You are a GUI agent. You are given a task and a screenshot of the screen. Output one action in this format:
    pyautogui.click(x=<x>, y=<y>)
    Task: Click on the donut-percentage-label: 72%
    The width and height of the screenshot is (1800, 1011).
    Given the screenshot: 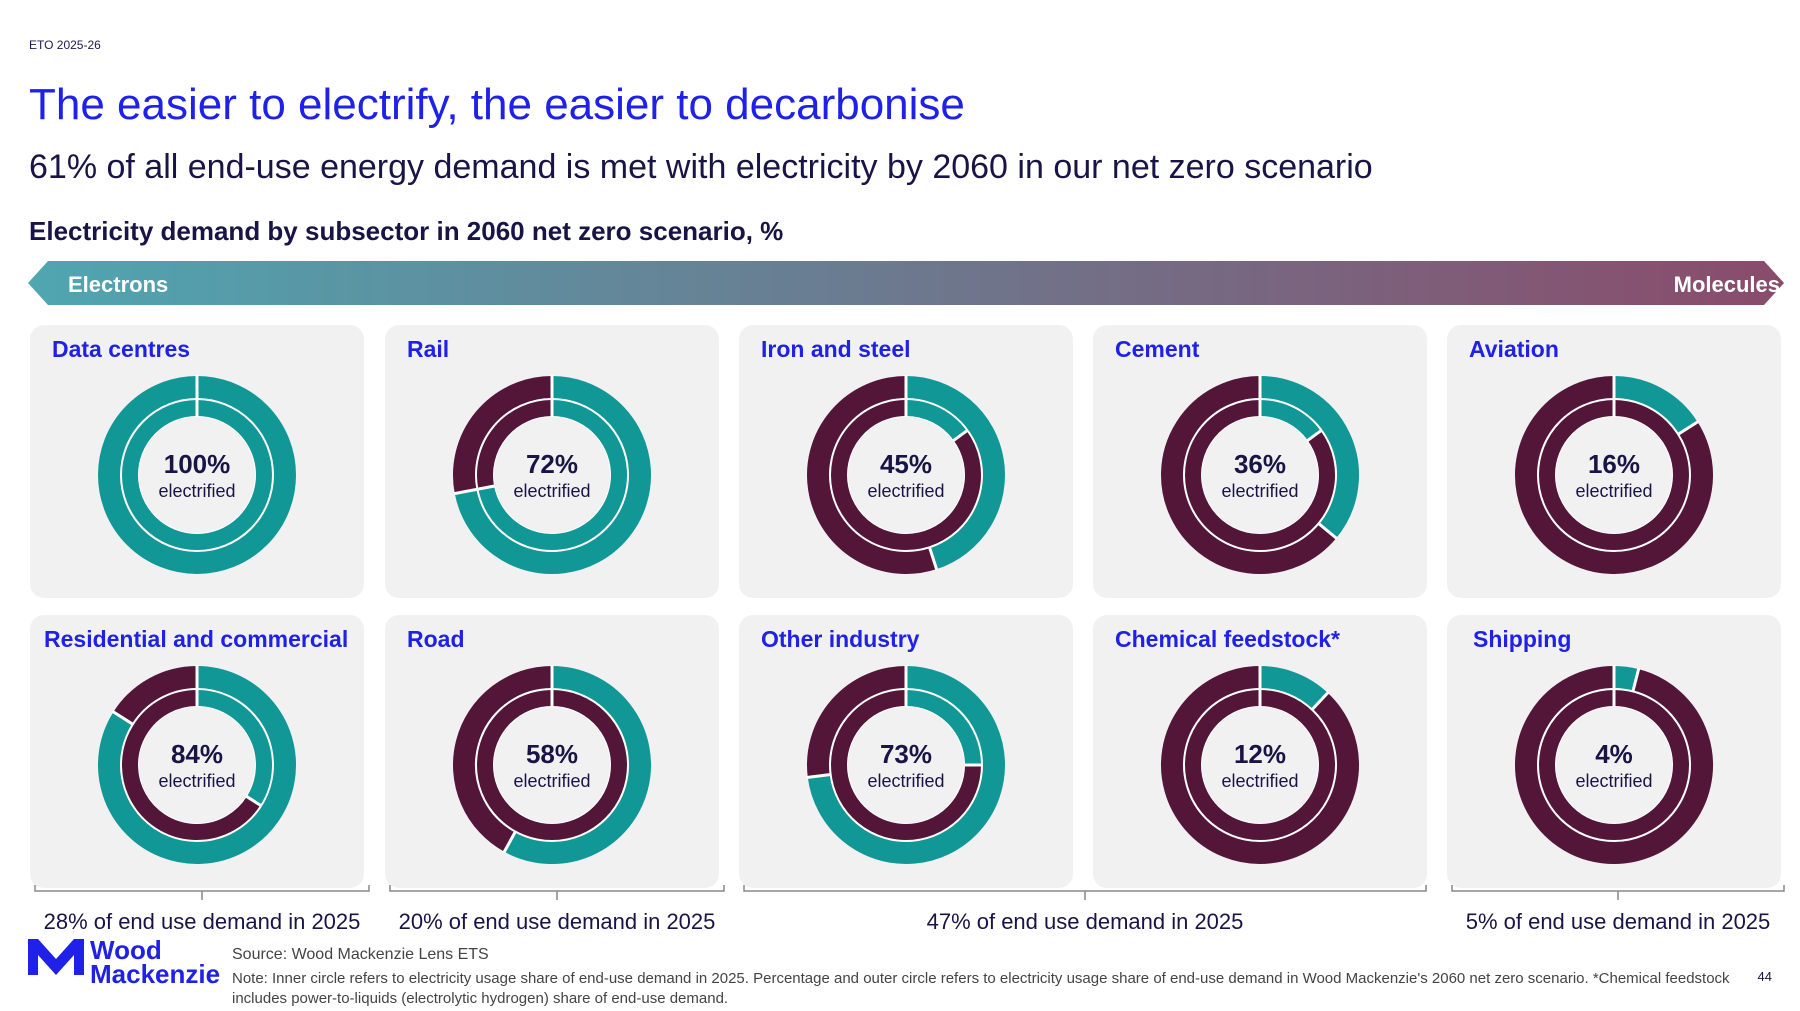 What is the action you would take?
    pyautogui.click(x=552, y=464)
    